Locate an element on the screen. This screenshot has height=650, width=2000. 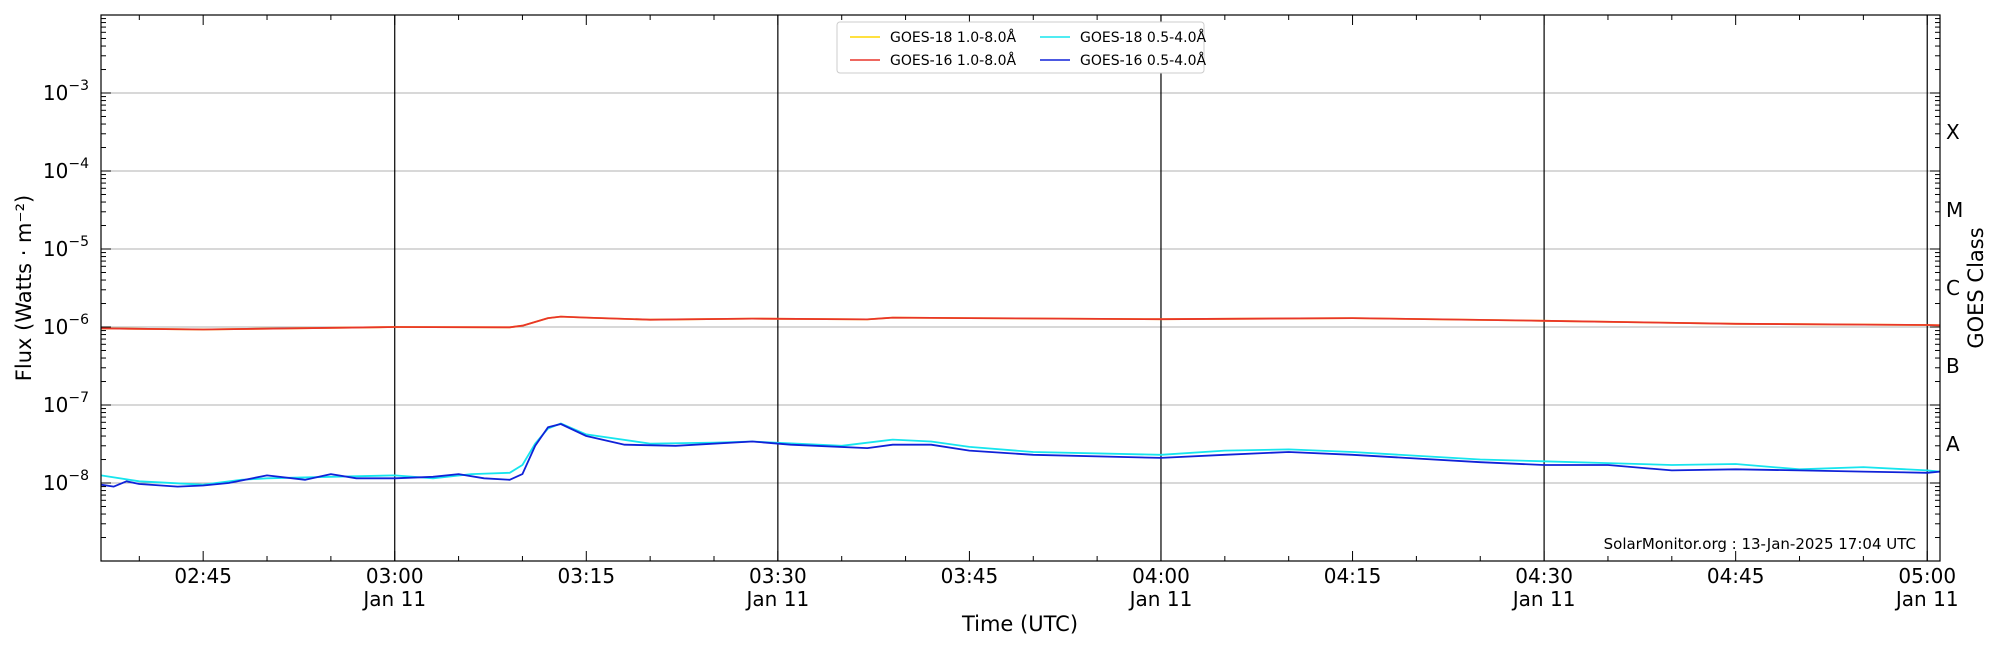
y-tick-label: 10⁻⁵ is located at coordinates (66, 247).